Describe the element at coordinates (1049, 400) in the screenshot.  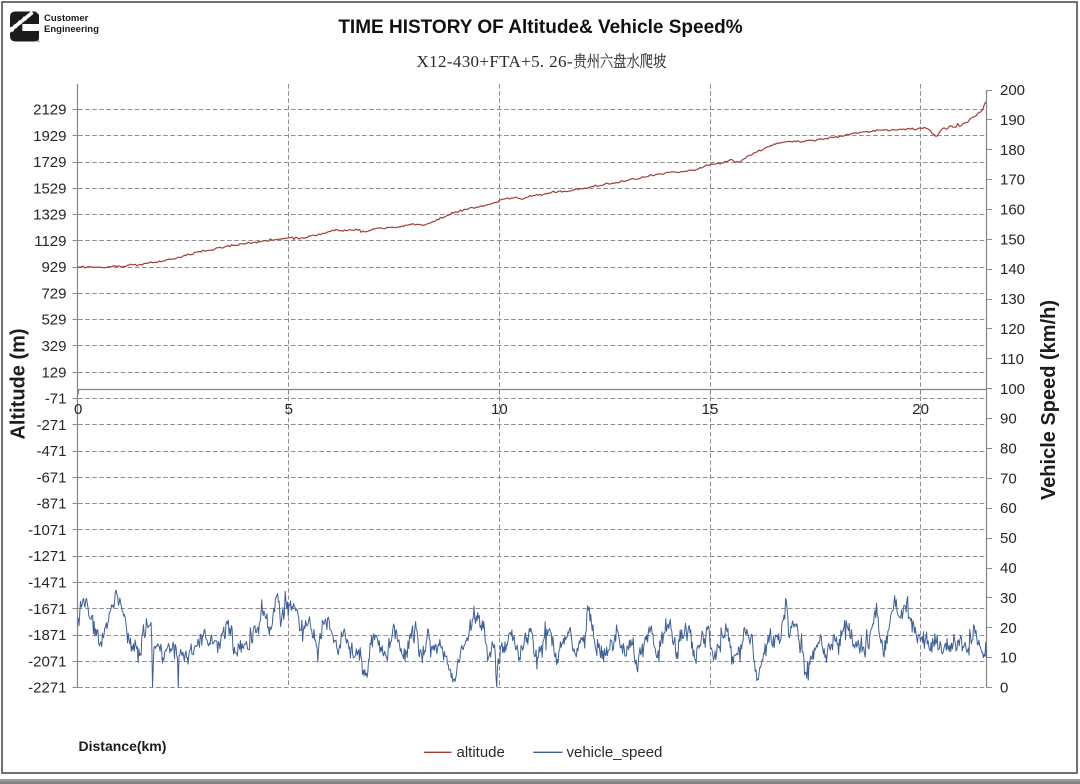
I see `svg-text: Vehicle Speed (km/h)` at that location.